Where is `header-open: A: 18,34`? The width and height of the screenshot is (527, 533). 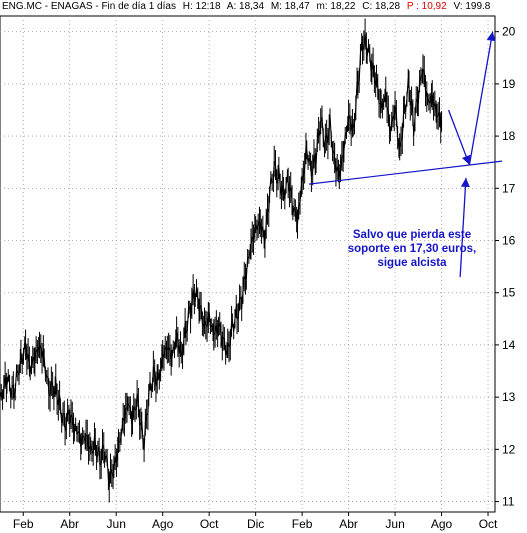
header-open: A: 18,34 is located at coordinates (245, 6).